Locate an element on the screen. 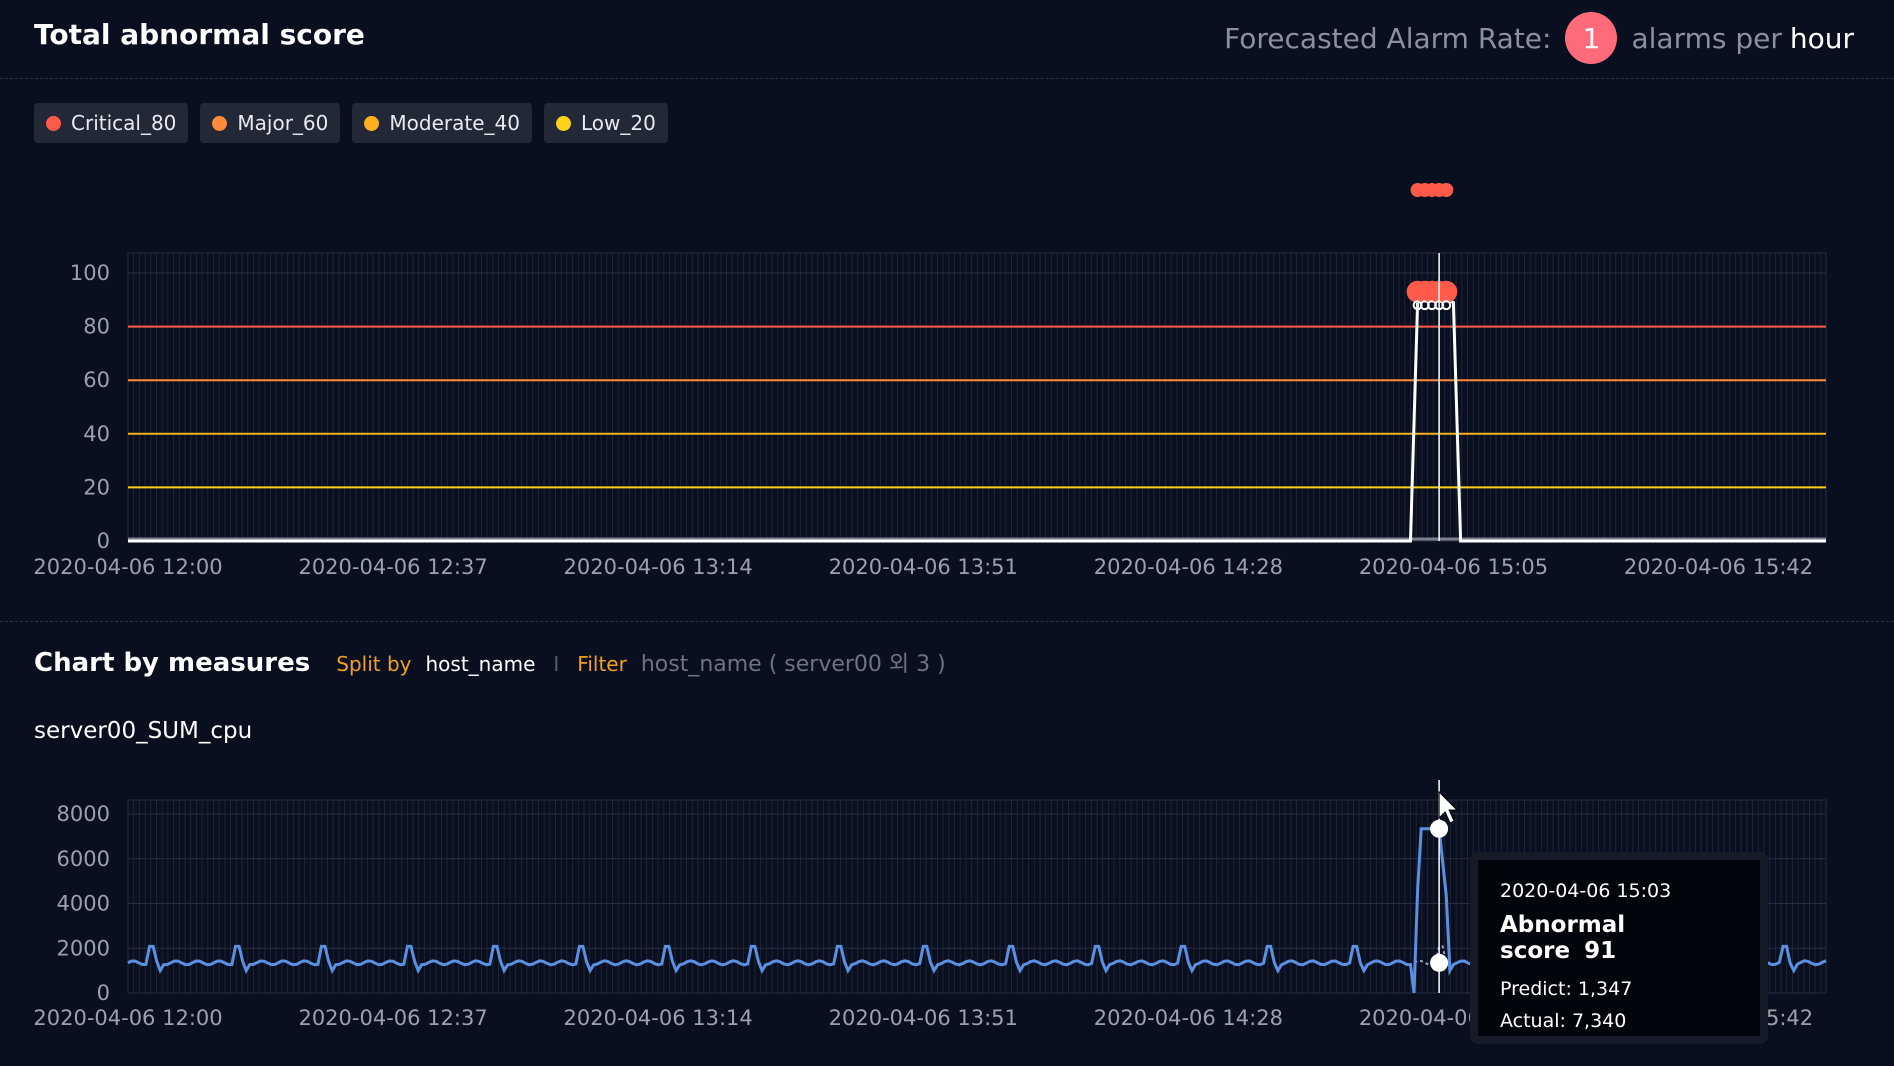 The height and width of the screenshot is (1066, 1894). severity-legend: Critical_80 Major_60 Moderate_40 Low_20 is located at coordinates (351, 123).